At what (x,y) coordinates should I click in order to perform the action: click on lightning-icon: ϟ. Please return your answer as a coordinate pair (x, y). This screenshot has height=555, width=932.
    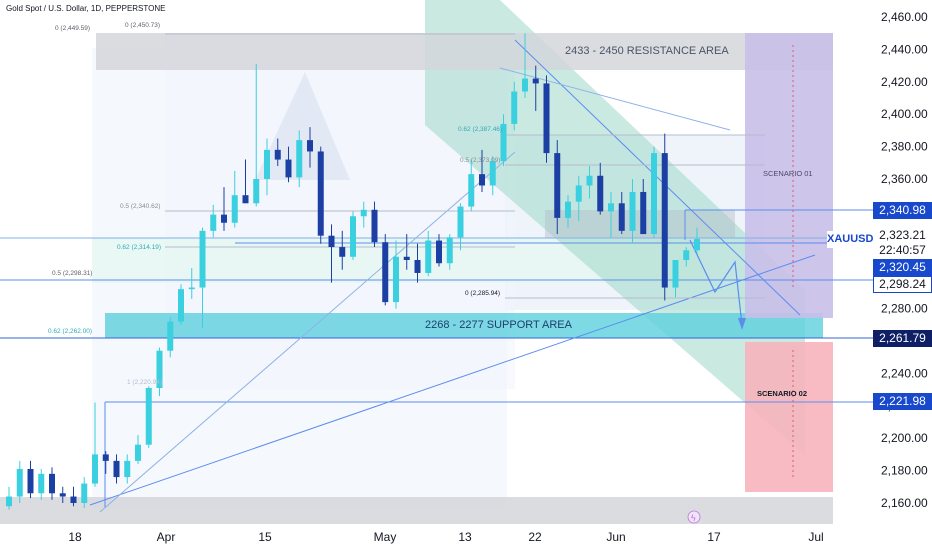
    Looking at the image, I should click on (694, 517).